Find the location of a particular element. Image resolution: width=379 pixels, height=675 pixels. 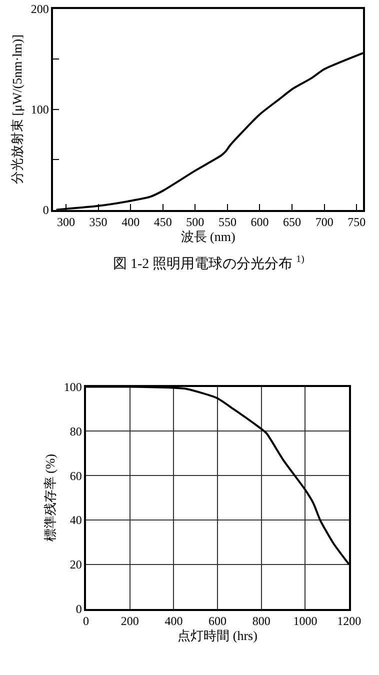

y-tick-label: 200 is located at coordinates (39, 9).